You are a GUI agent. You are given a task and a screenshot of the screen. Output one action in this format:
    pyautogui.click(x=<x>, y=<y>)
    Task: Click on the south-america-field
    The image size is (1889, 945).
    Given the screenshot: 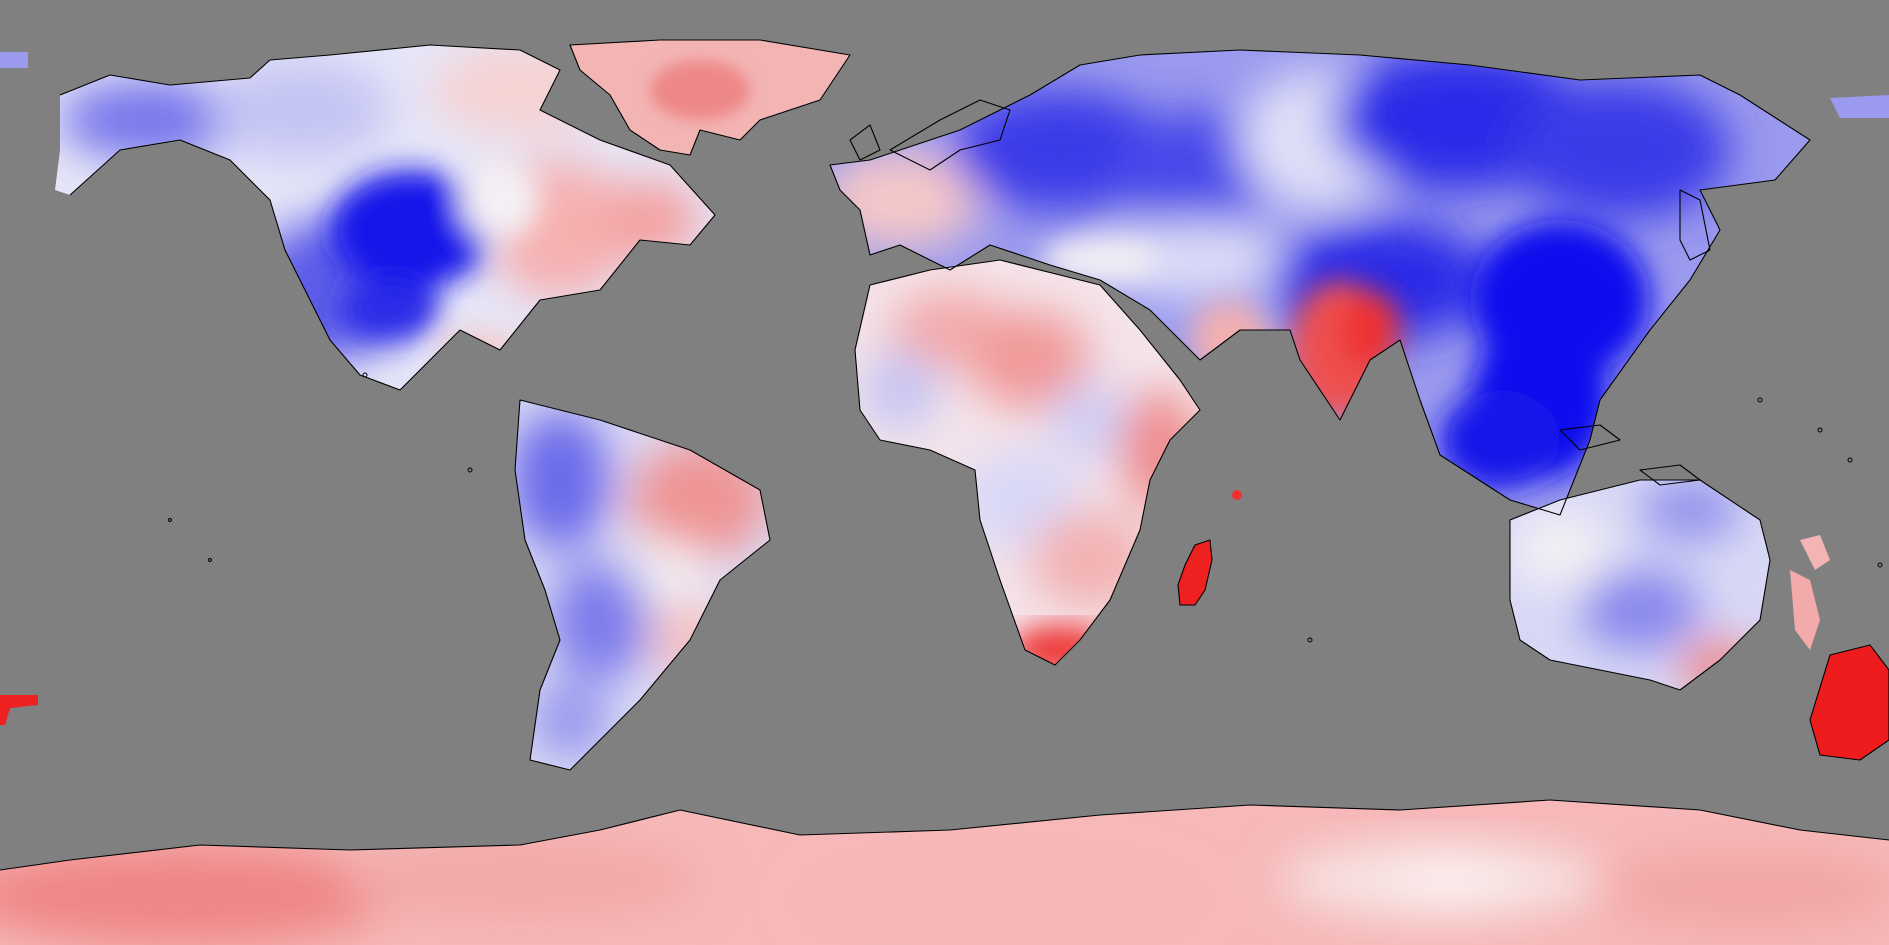 What is the action you would take?
    pyautogui.click(x=642, y=585)
    